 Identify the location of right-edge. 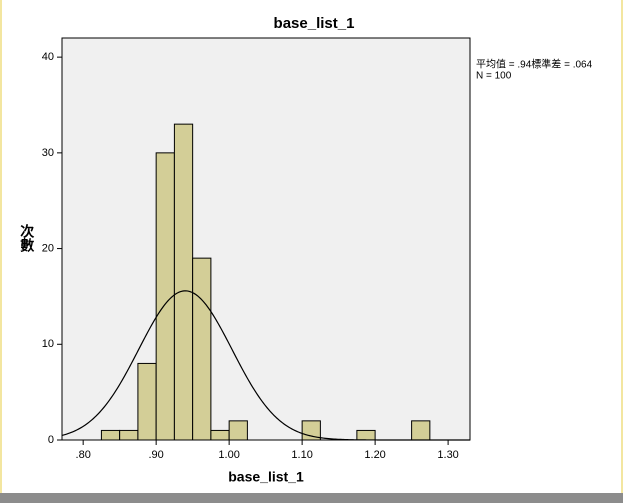
(622, 246).